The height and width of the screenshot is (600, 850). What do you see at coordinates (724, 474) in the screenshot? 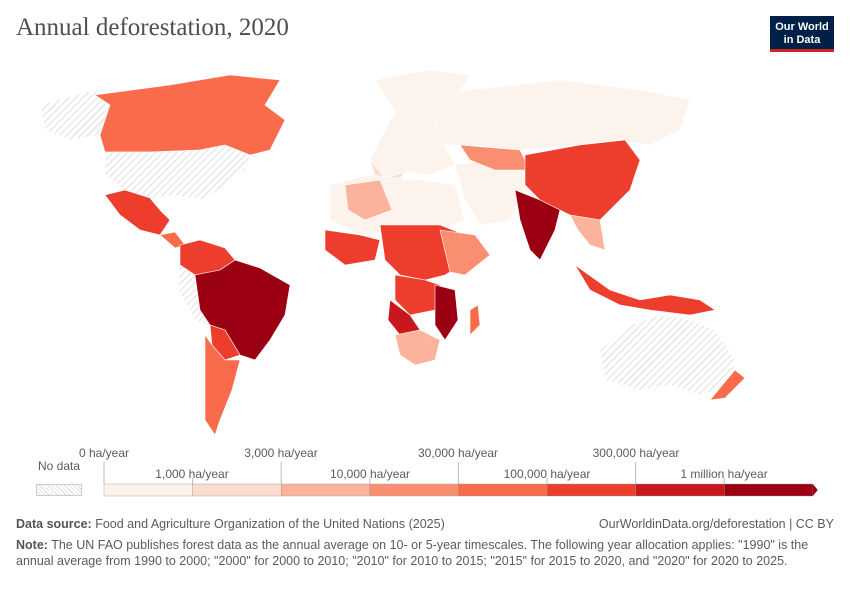
I see `legend-tick-1m: 1 million ha/year` at bounding box center [724, 474].